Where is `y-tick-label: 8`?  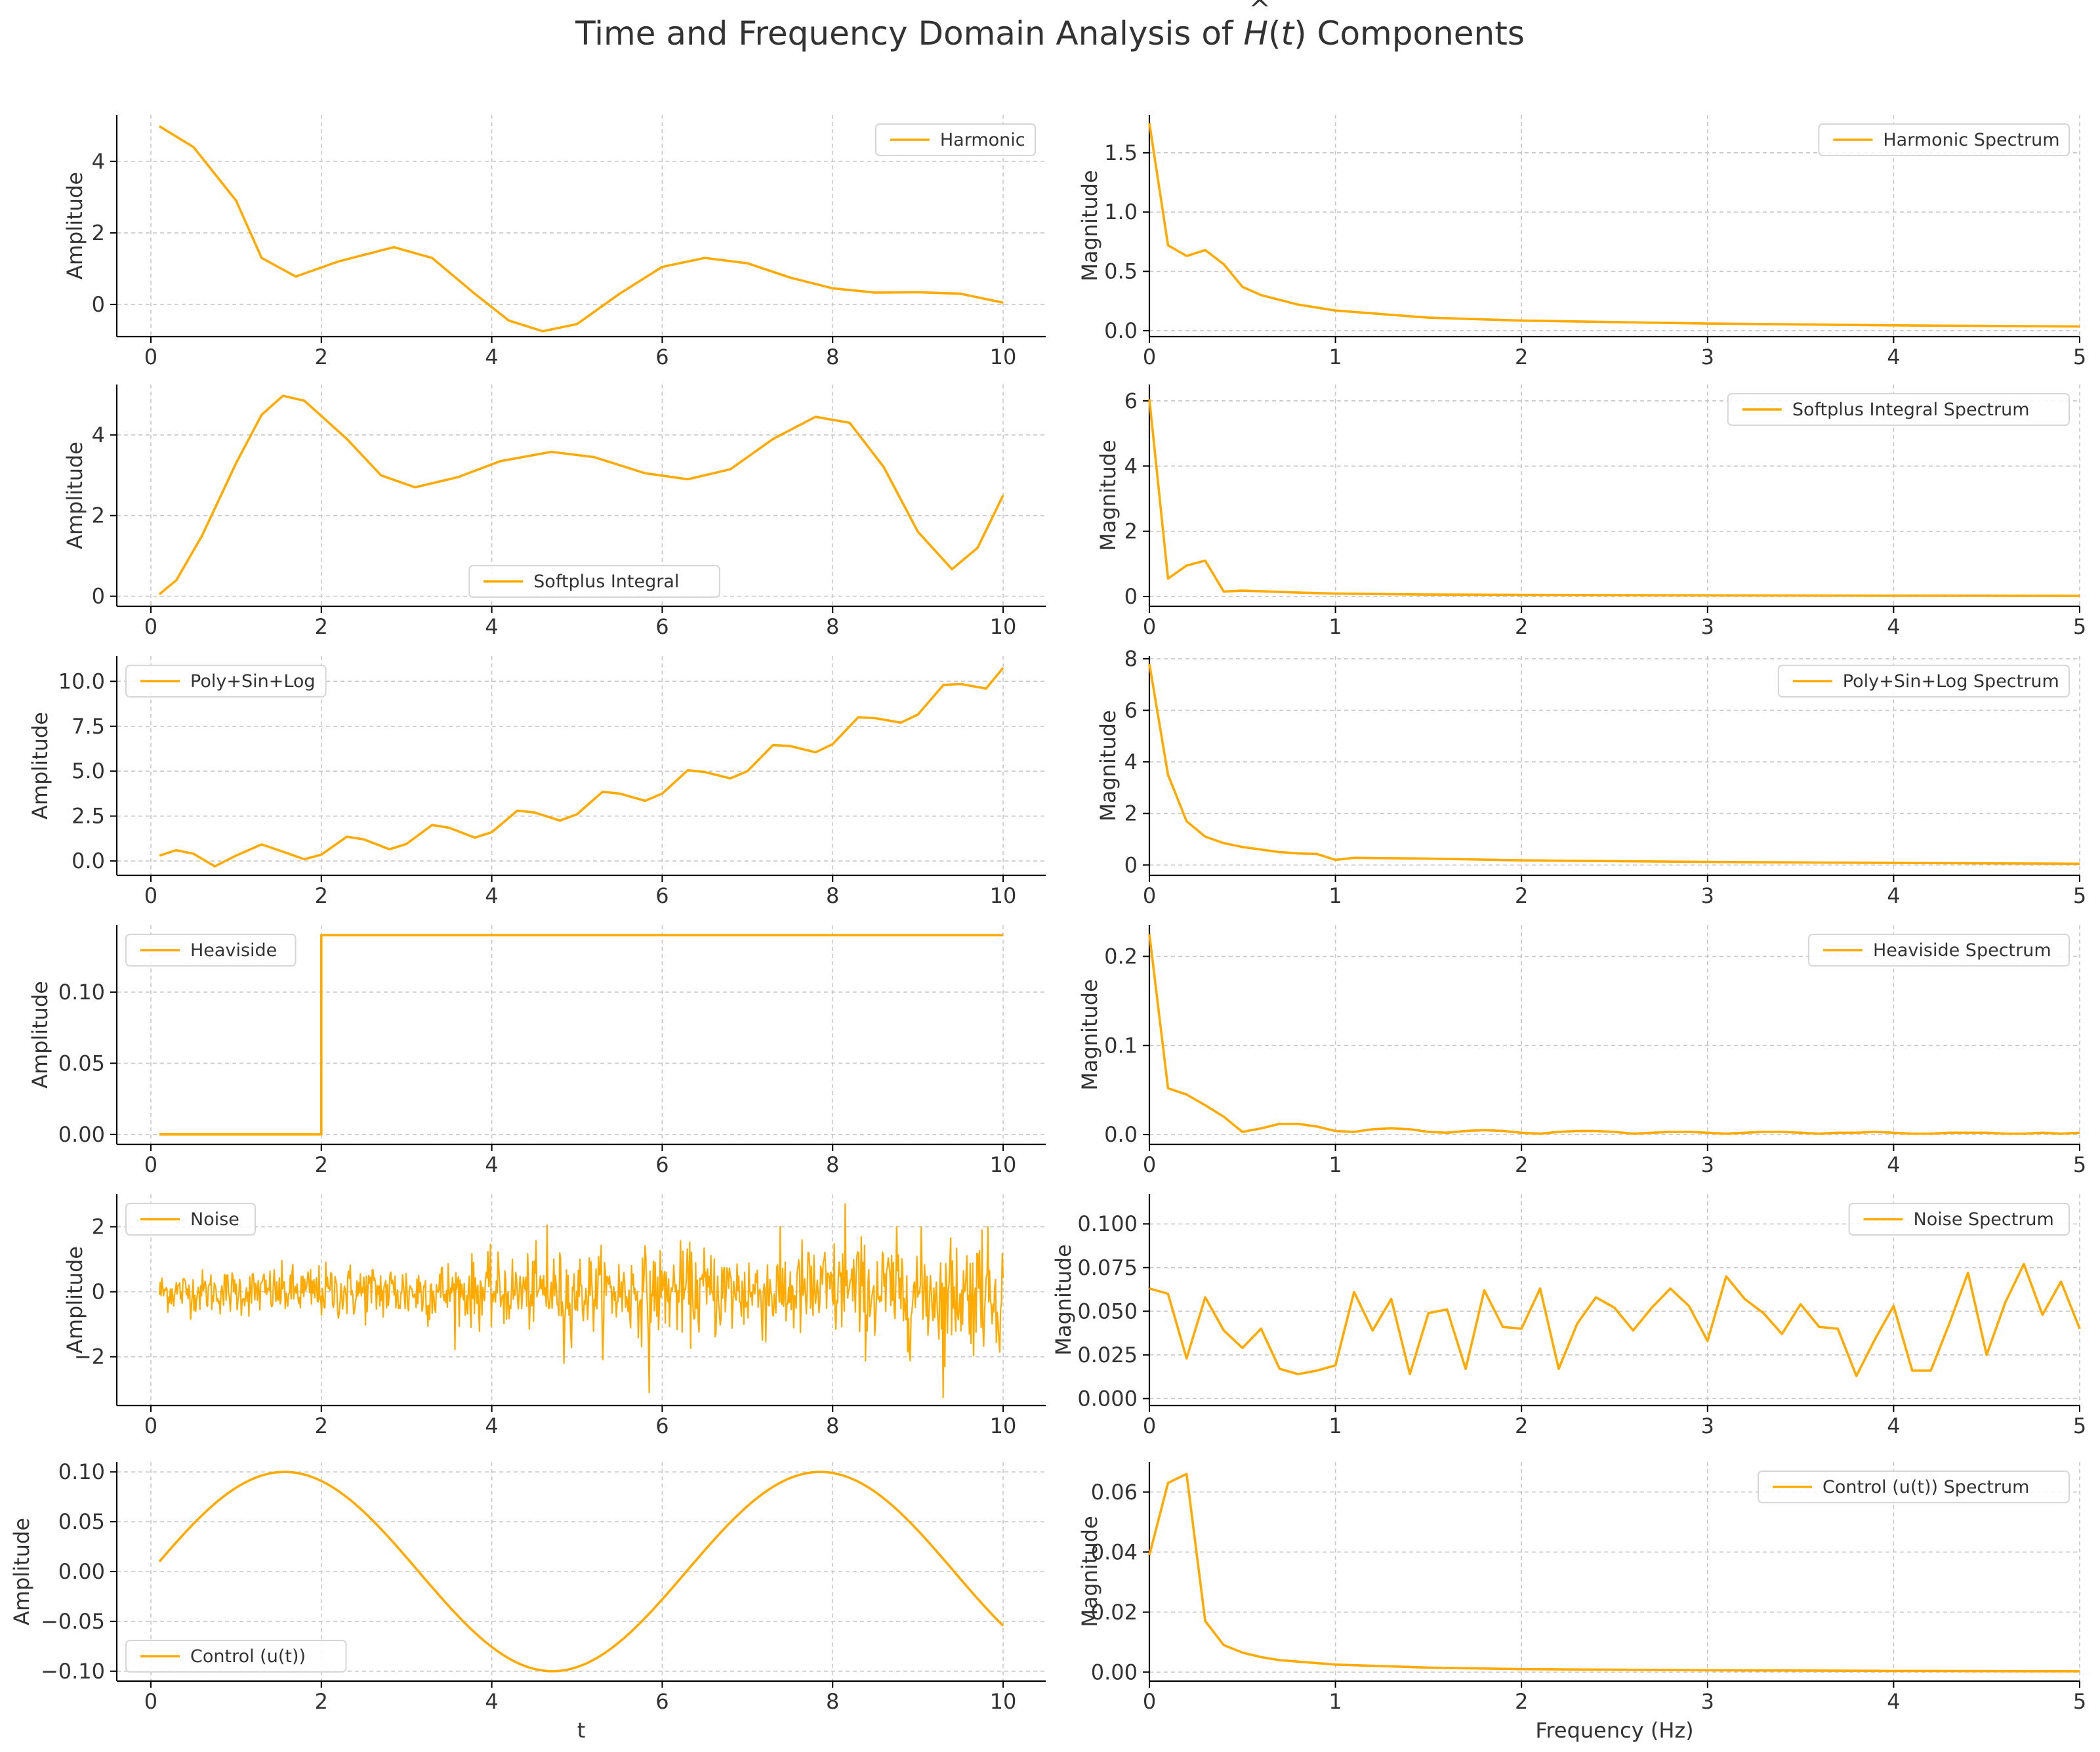
y-tick-label: 8 is located at coordinates (1131, 658).